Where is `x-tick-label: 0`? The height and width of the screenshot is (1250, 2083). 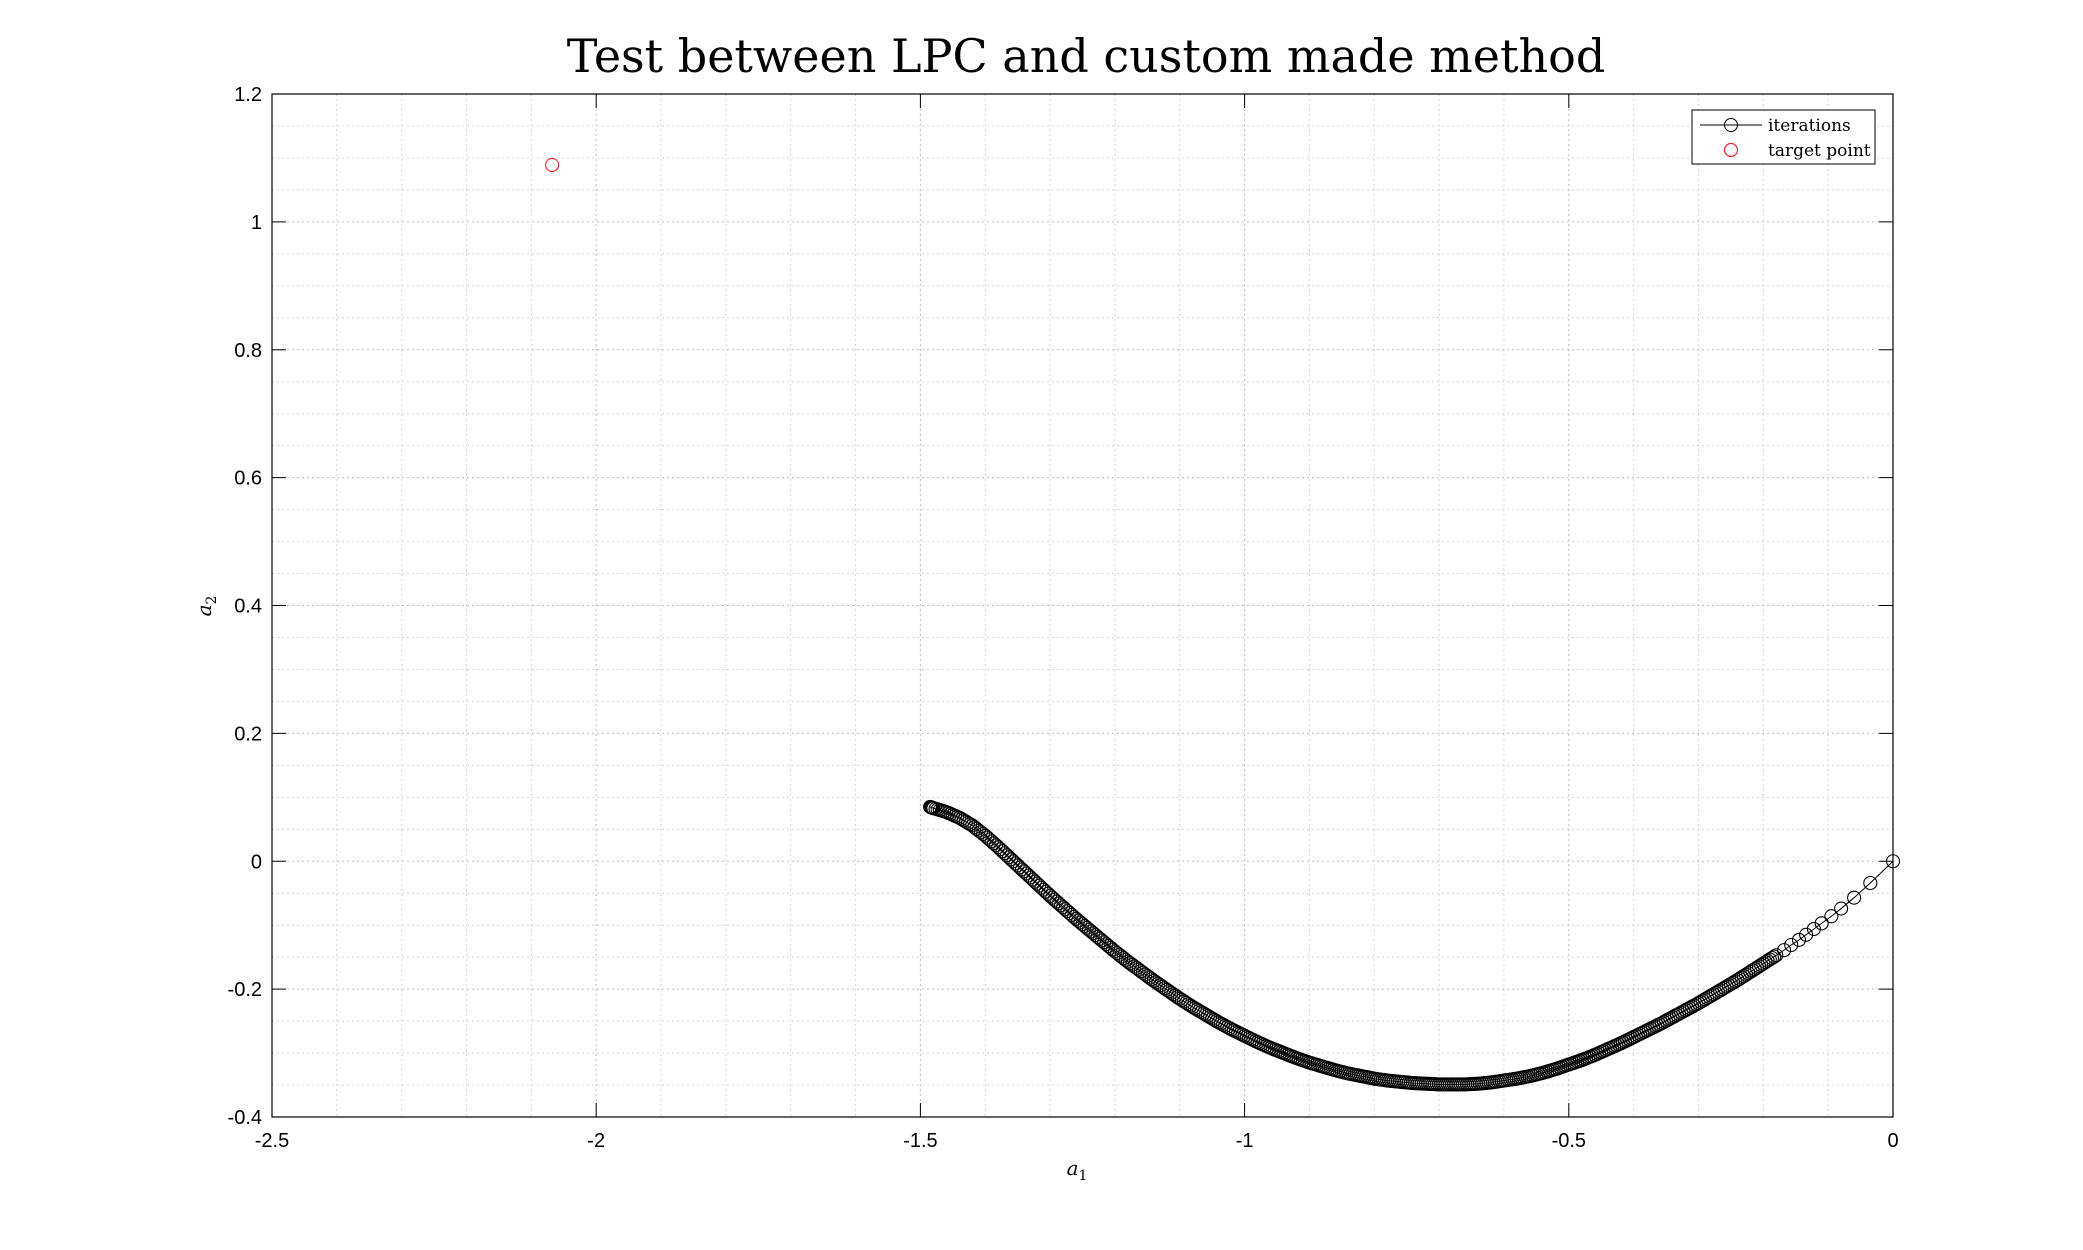 x-tick-label: 0 is located at coordinates (1892, 1141).